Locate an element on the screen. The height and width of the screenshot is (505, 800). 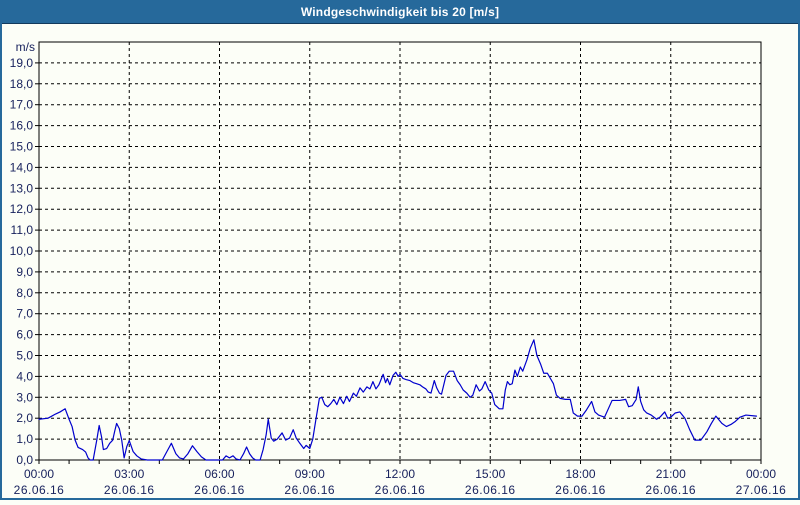
y-tick-label: 8,0 is located at coordinates (24, 293).